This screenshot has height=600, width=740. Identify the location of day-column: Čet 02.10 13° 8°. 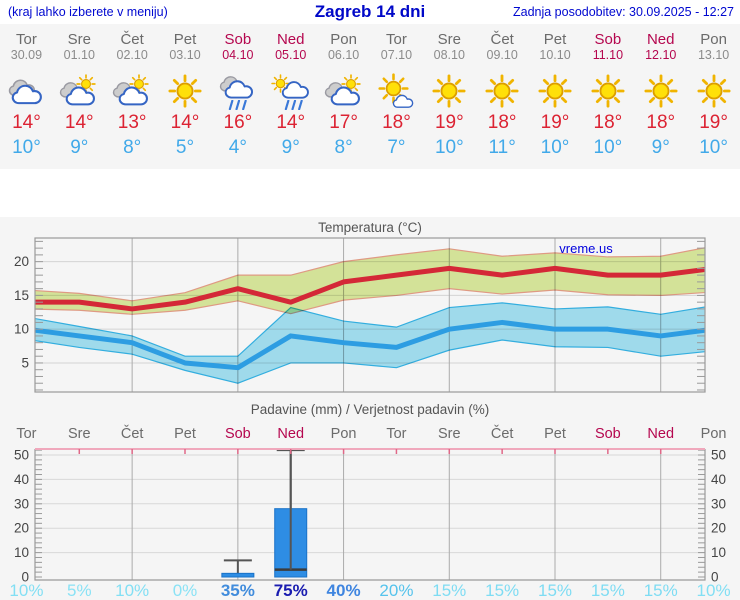
(132, 96).